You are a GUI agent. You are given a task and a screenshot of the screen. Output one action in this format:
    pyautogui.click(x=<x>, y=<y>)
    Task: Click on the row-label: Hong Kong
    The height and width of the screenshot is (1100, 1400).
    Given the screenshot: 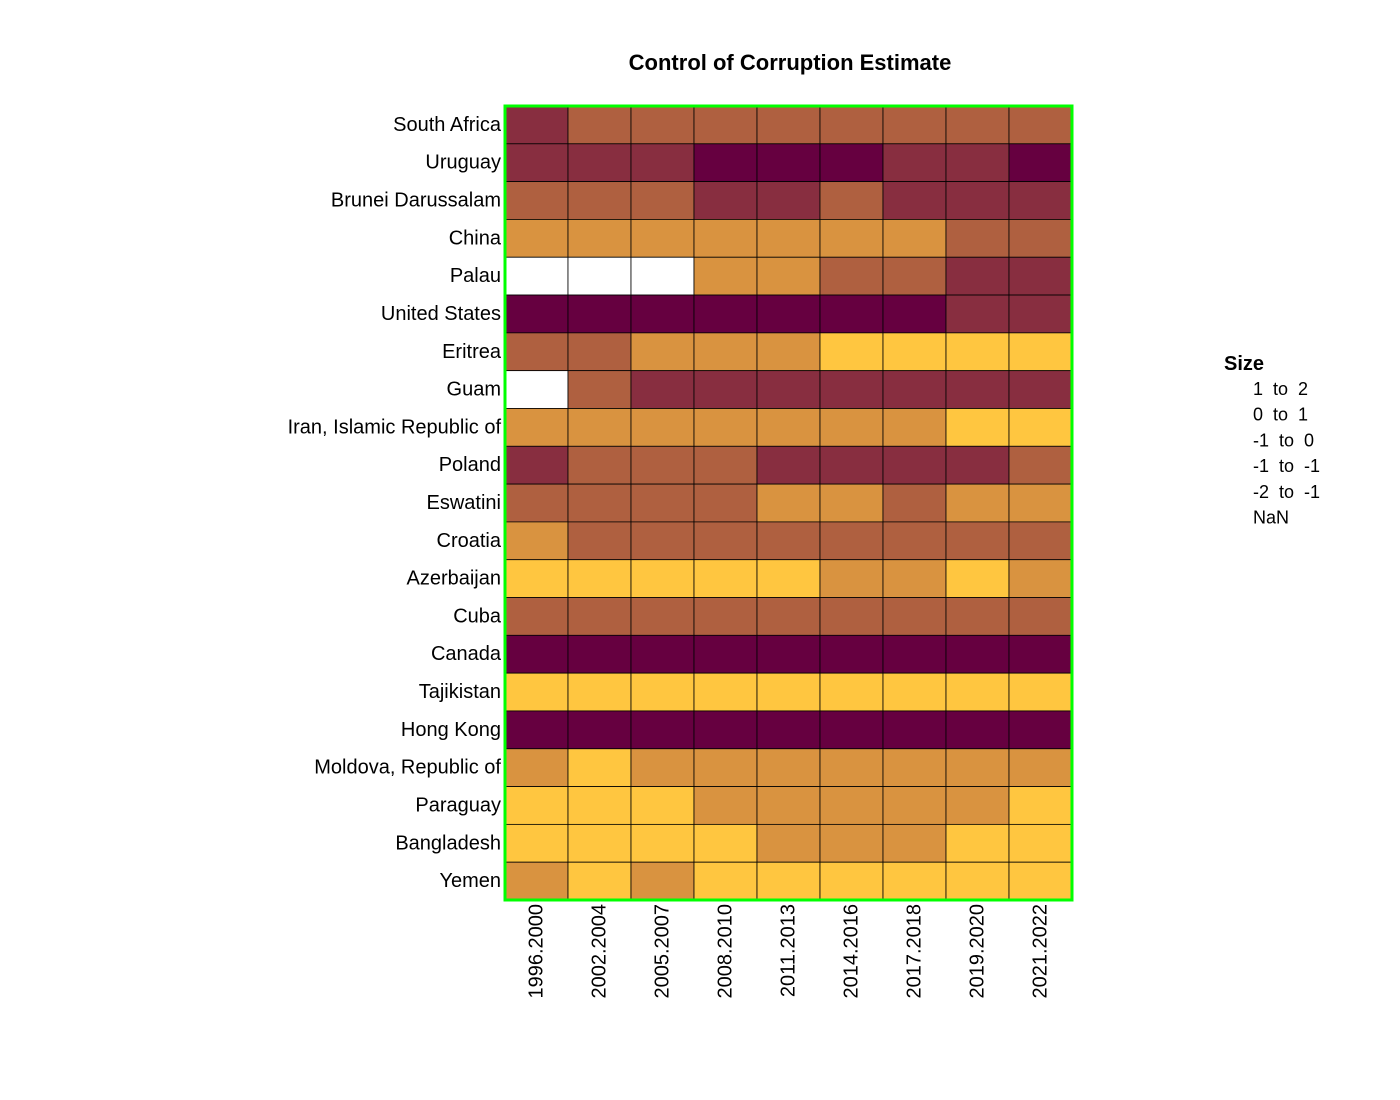 What is the action you would take?
    pyautogui.click(x=451, y=730)
    